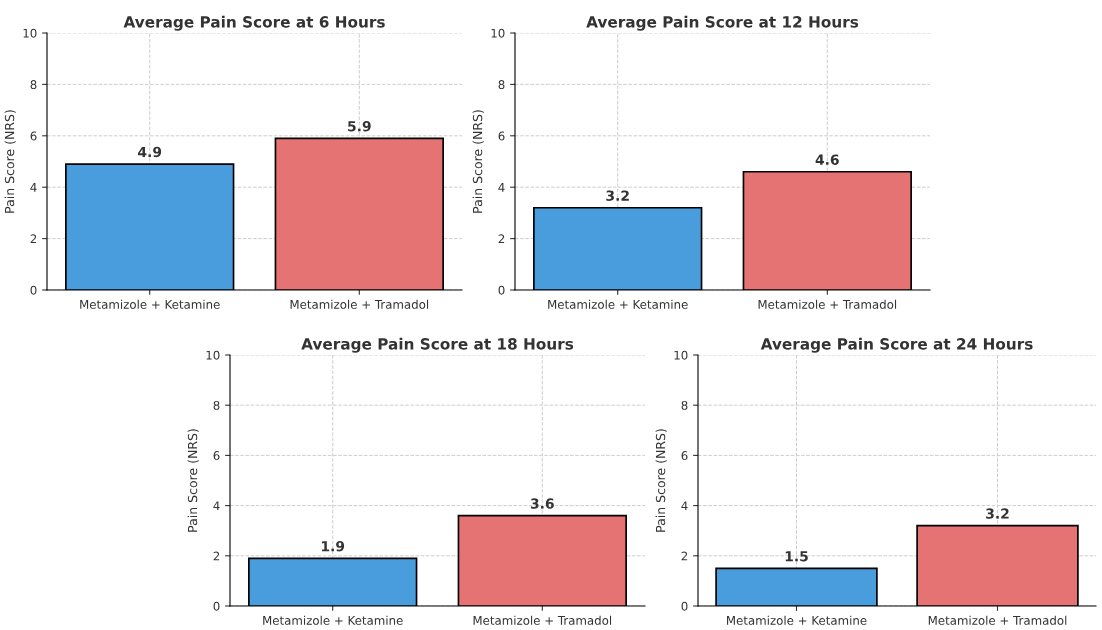 The height and width of the screenshot is (630, 1102). I want to click on data-label: 4.6, so click(827, 159).